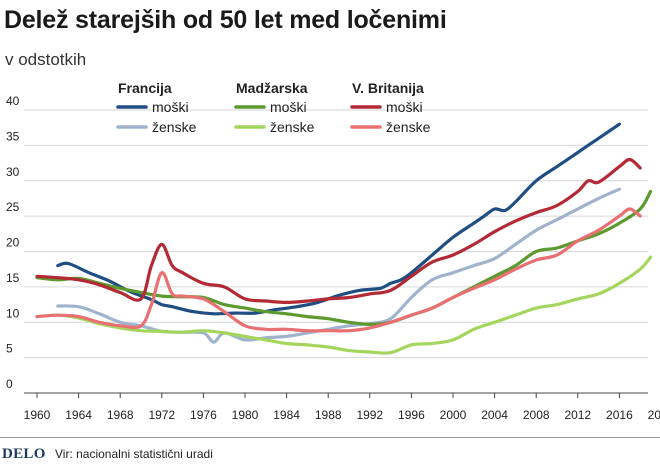 This screenshot has width=660, height=472. Describe the element at coordinates (203, 415) in the screenshot. I see `x-tick-label: 1976` at that location.